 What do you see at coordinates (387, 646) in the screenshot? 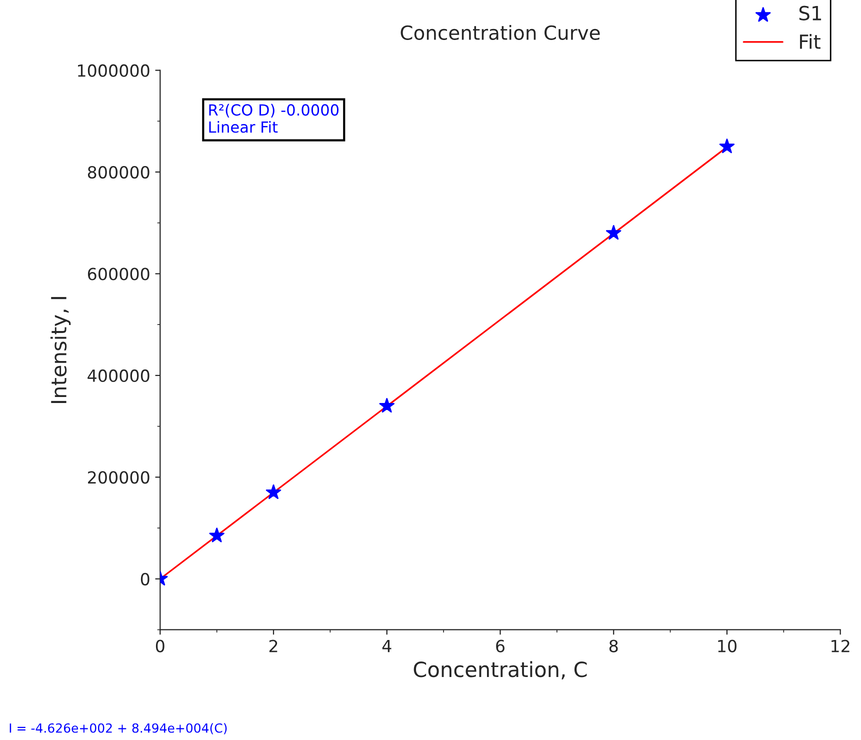
I see `x-tick-label: 4` at bounding box center [387, 646].